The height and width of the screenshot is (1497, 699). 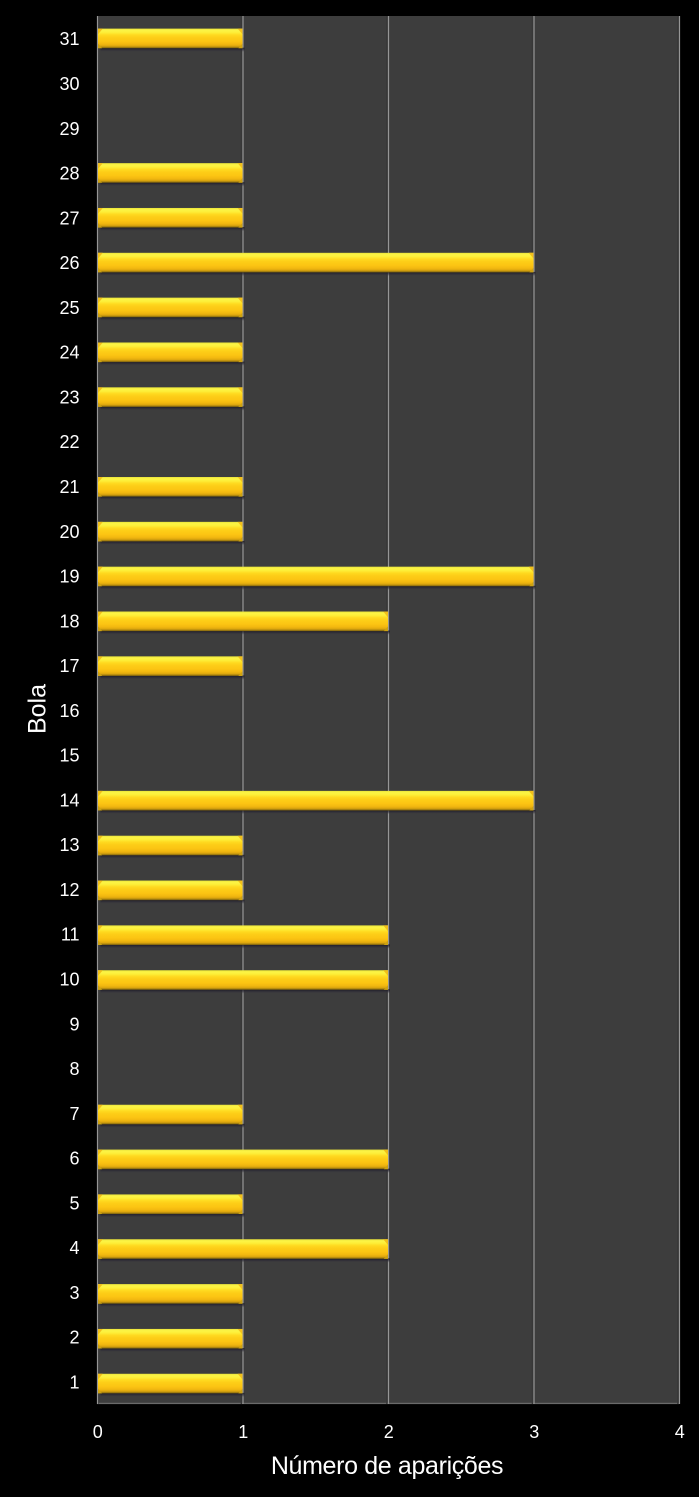 What do you see at coordinates (69, 39) in the screenshot?
I see `svg-text: 31` at bounding box center [69, 39].